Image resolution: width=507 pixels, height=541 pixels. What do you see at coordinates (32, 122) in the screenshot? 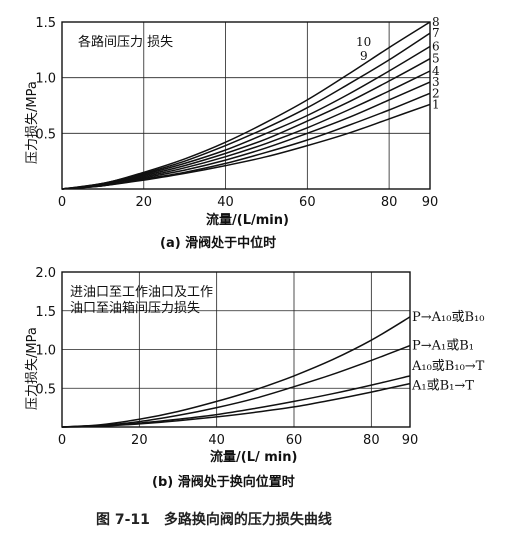
I see `chart-a-y-axis-label: 压力损失/MPa` at bounding box center [32, 122].